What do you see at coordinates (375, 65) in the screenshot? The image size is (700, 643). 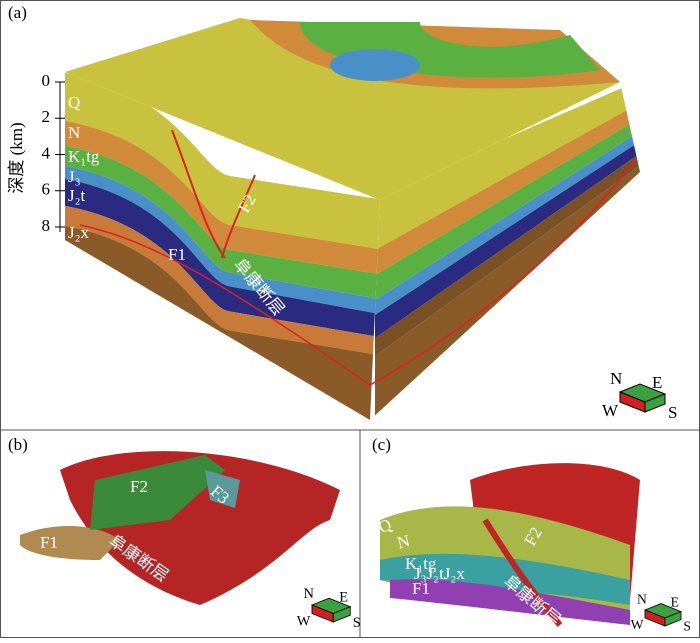 I see `top-outcrop` at bounding box center [375, 65].